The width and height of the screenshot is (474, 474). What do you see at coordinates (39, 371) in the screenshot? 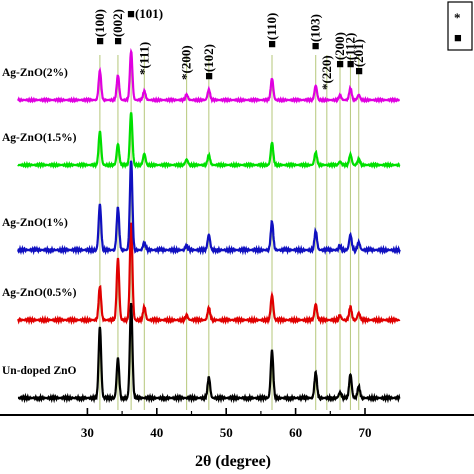
I see `series-label: Un-doped ZnO` at bounding box center [39, 371].